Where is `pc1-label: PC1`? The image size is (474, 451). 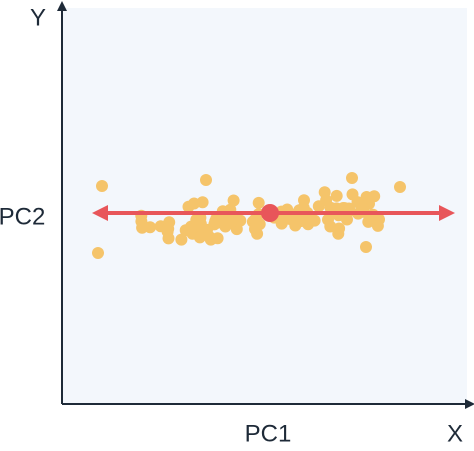 pc1-label: PC1 is located at coordinates (268, 433).